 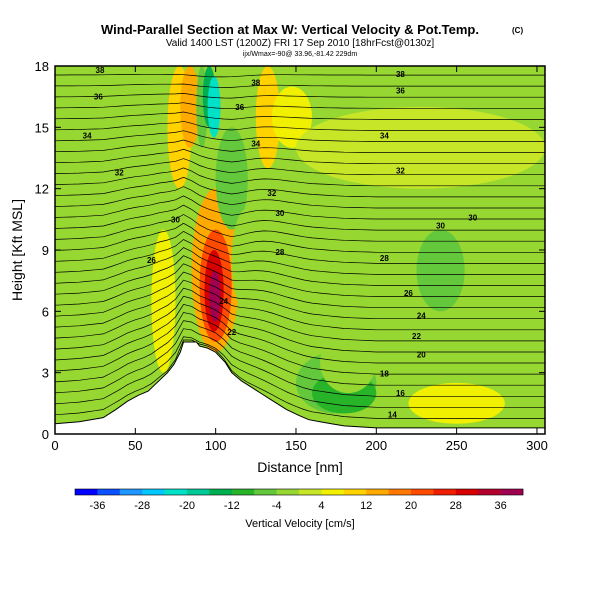 I want to click on theta-label-25: 38, so click(x=100, y=70).